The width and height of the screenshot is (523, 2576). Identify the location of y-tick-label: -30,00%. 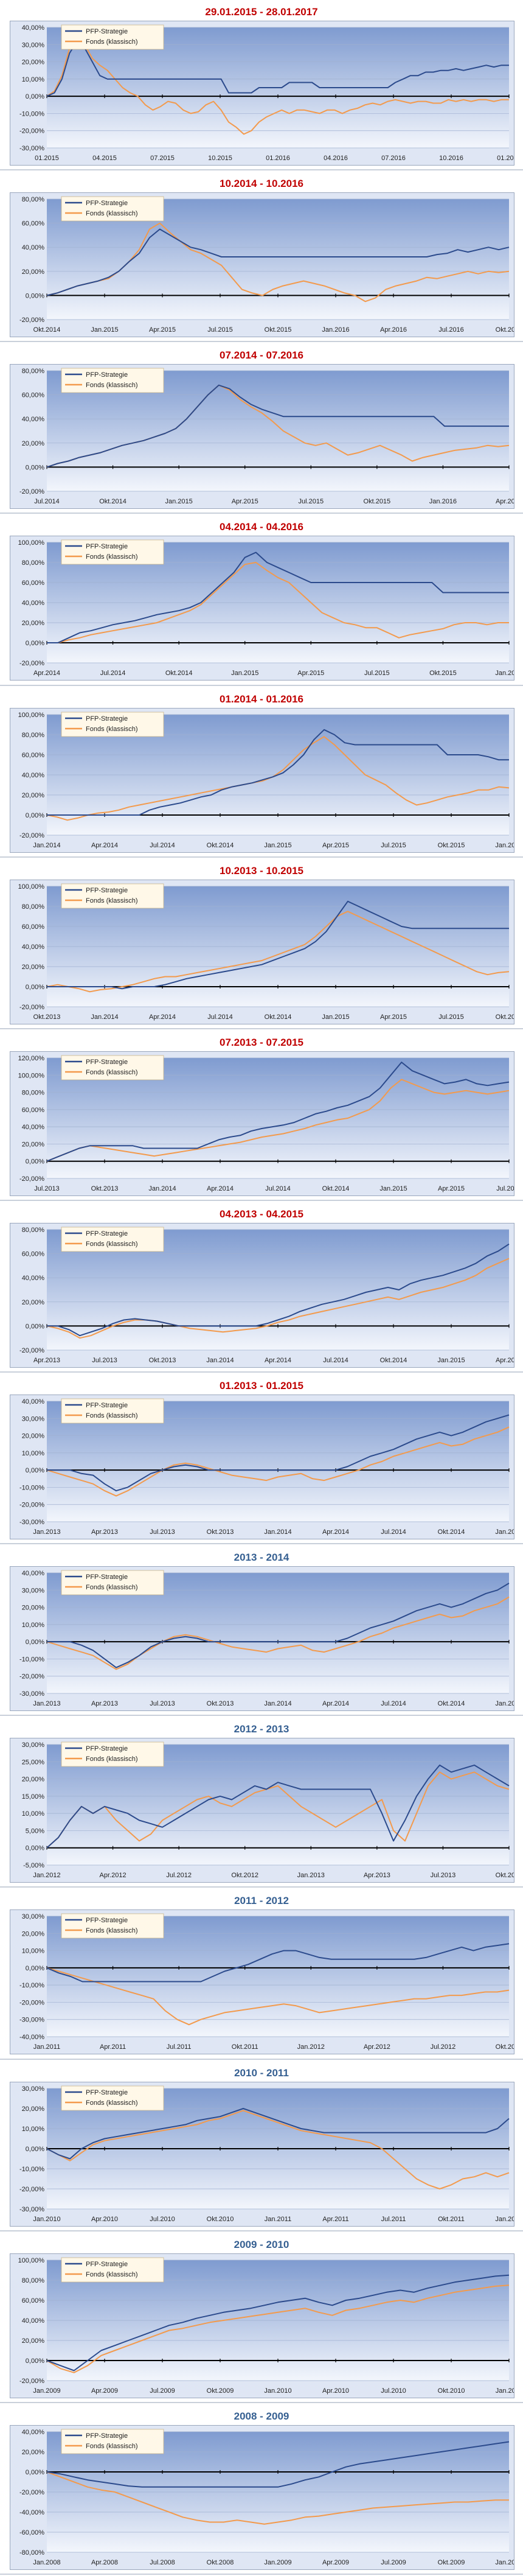
(31, 148).